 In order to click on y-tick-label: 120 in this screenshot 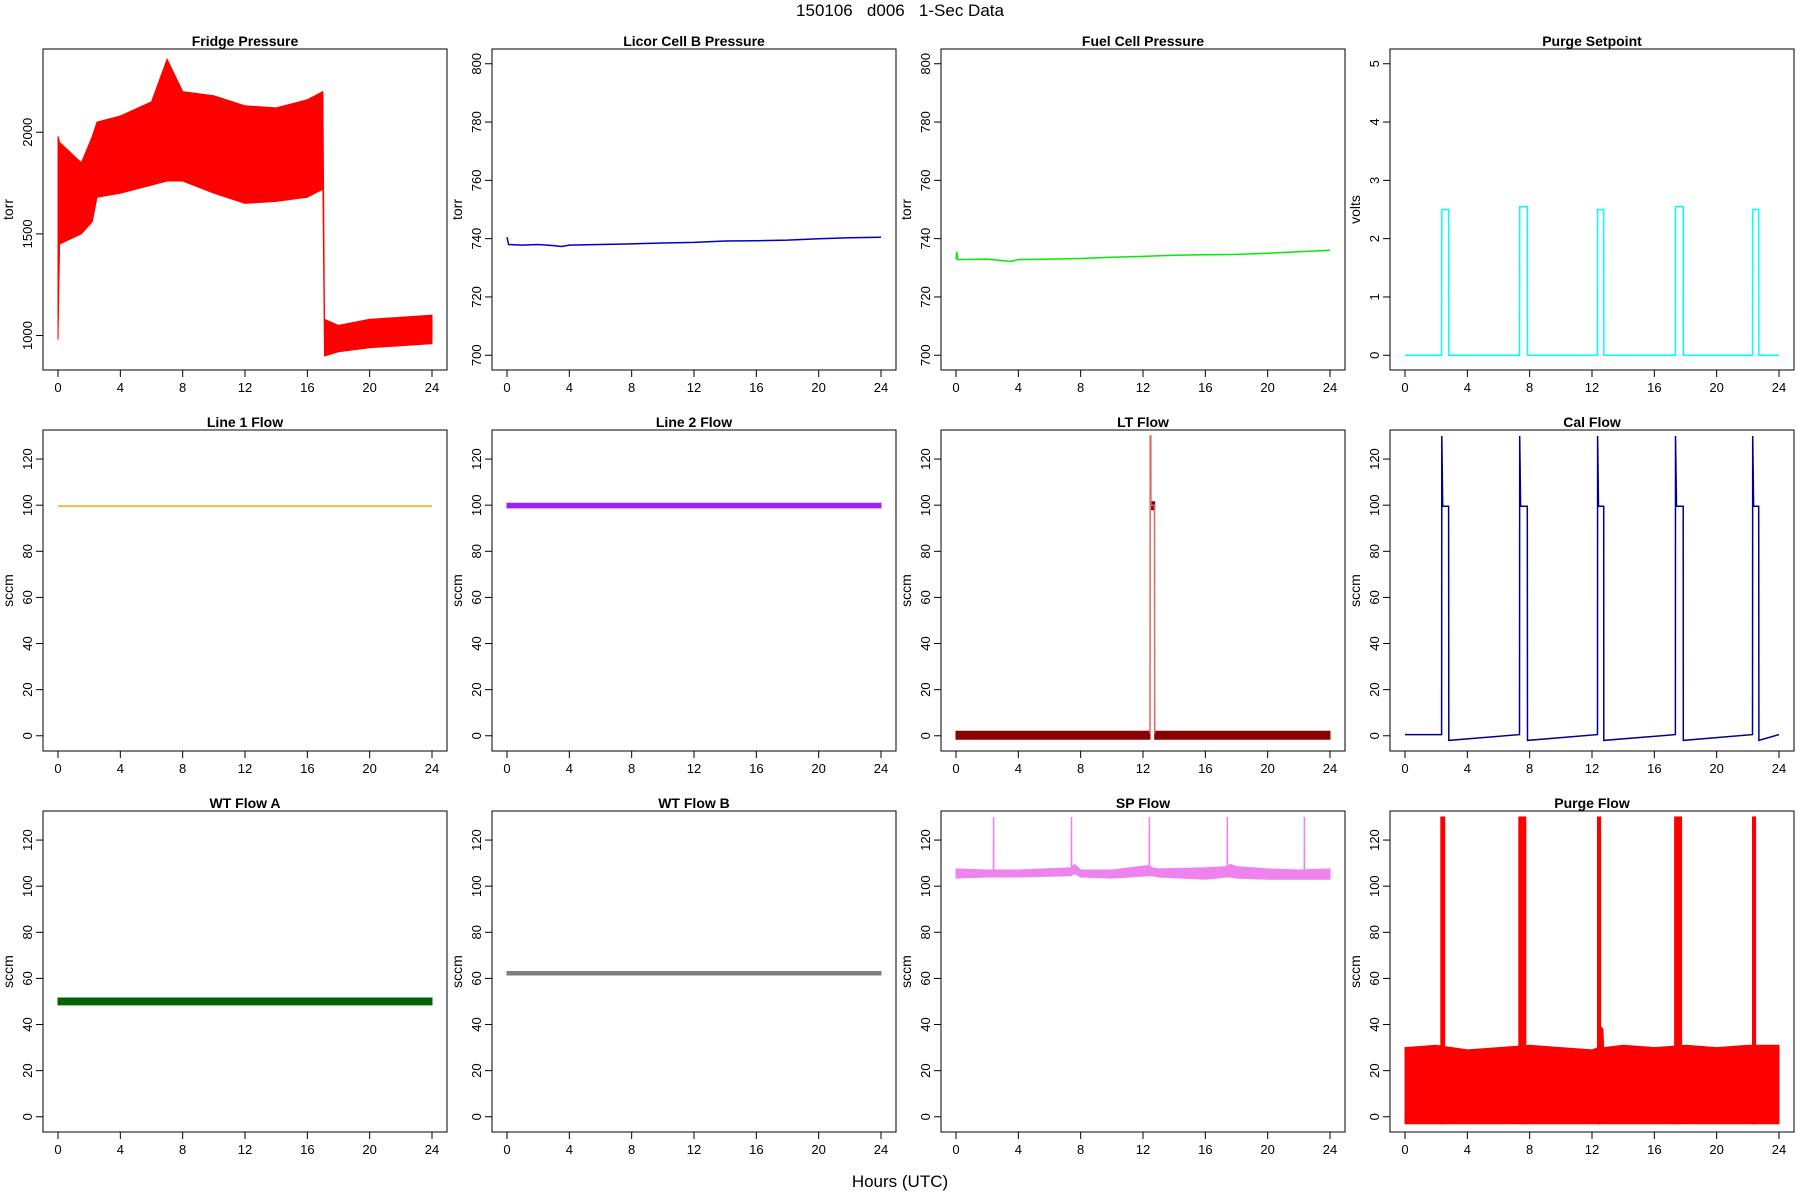, I will do `click(27, 840)`.